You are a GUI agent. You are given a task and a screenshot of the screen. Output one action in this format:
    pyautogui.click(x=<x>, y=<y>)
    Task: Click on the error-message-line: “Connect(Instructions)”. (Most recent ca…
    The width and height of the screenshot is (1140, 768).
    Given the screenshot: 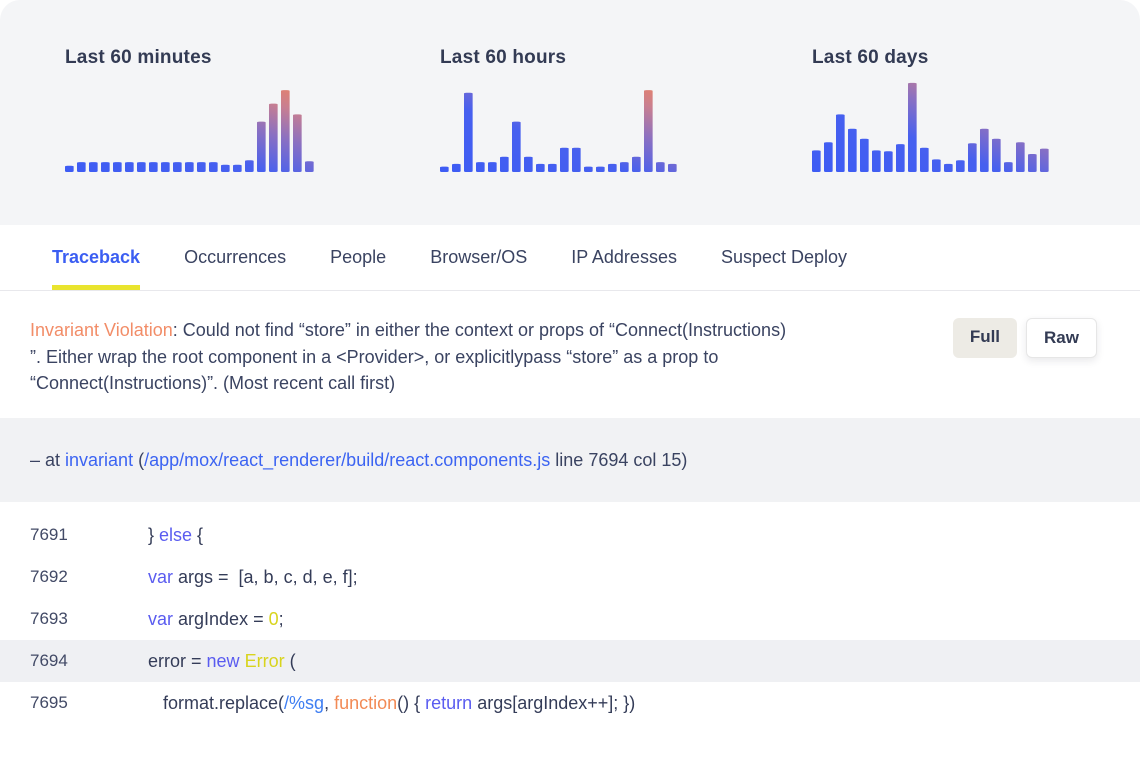 What is the action you would take?
    pyautogui.click(x=510, y=383)
    